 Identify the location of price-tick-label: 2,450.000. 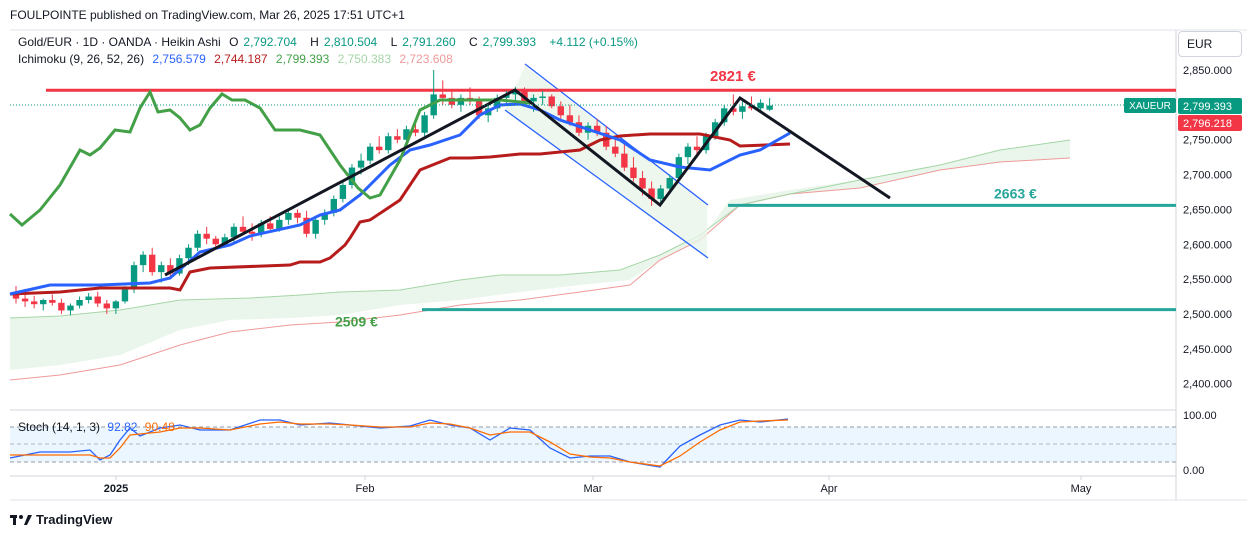
(1207, 350).